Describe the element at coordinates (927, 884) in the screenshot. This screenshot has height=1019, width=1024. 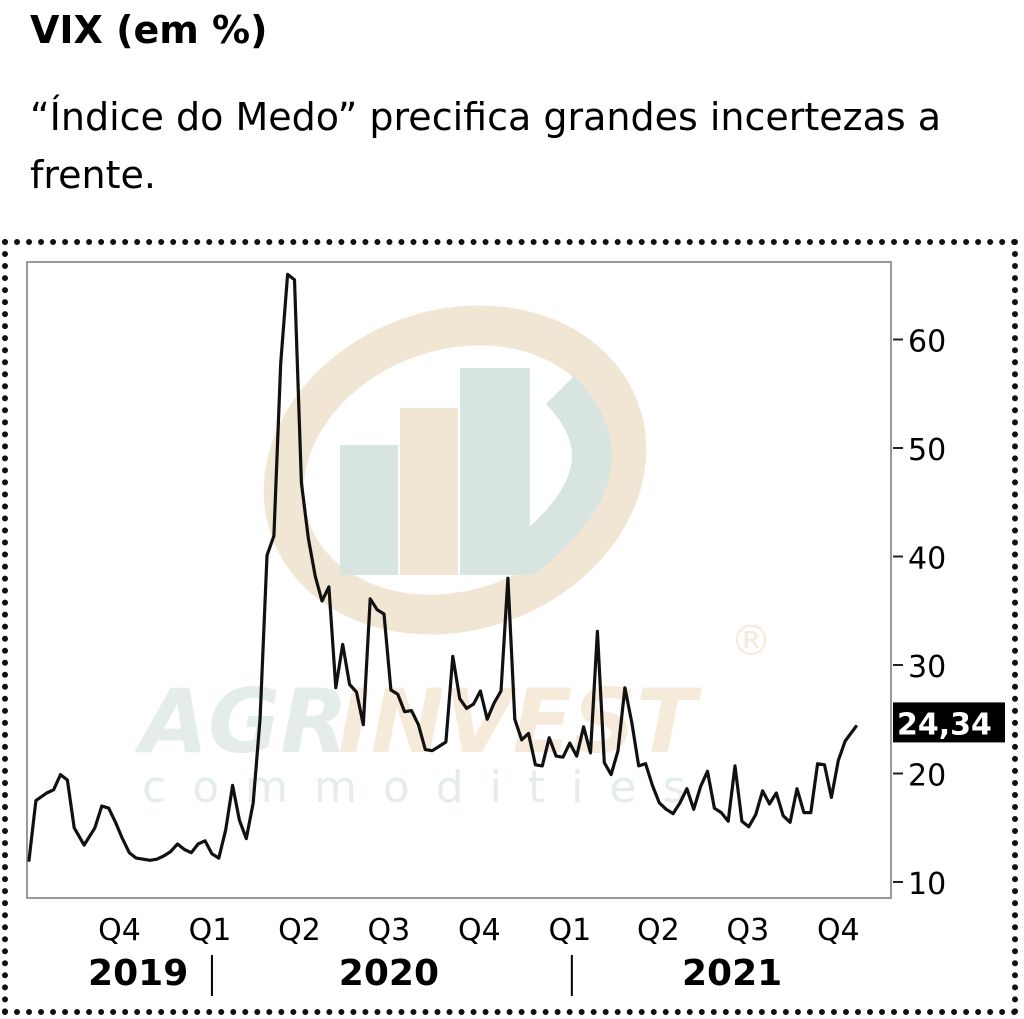
I see `y-tick-label: 10` at that location.